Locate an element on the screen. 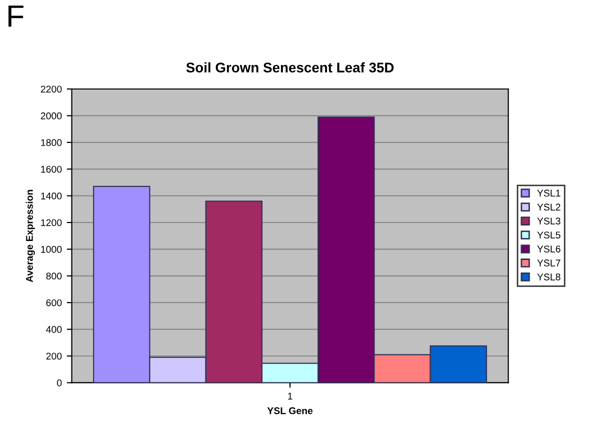  y-axis-title: Average Expression is located at coordinates (30, 236).